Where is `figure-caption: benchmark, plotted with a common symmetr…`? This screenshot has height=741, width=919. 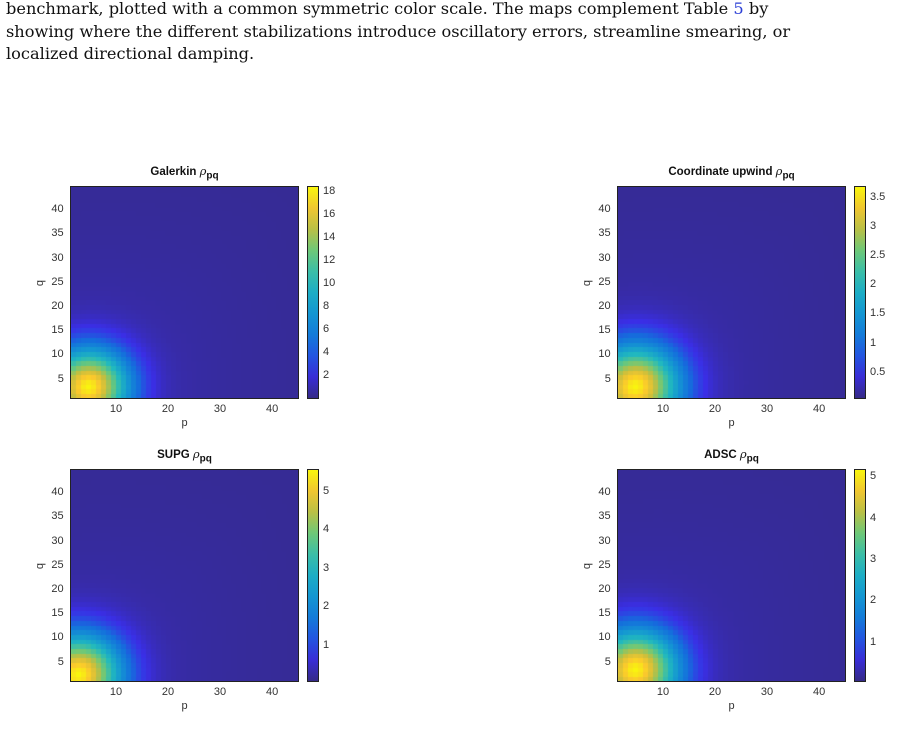
figure-caption: benchmark, plotted with a common symmetr… is located at coordinates (461, 33).